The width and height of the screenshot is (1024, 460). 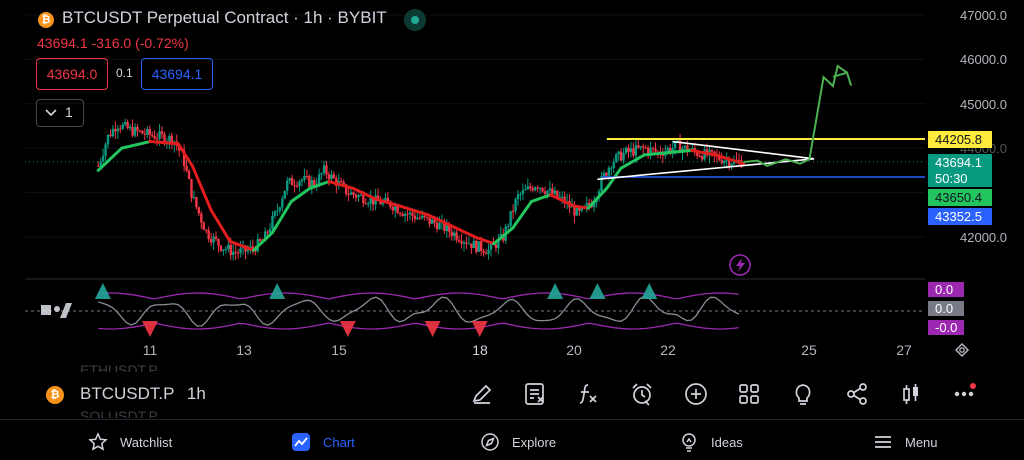 What do you see at coordinates (323, 442) in the screenshot?
I see `nav-chart: Chart` at bounding box center [323, 442].